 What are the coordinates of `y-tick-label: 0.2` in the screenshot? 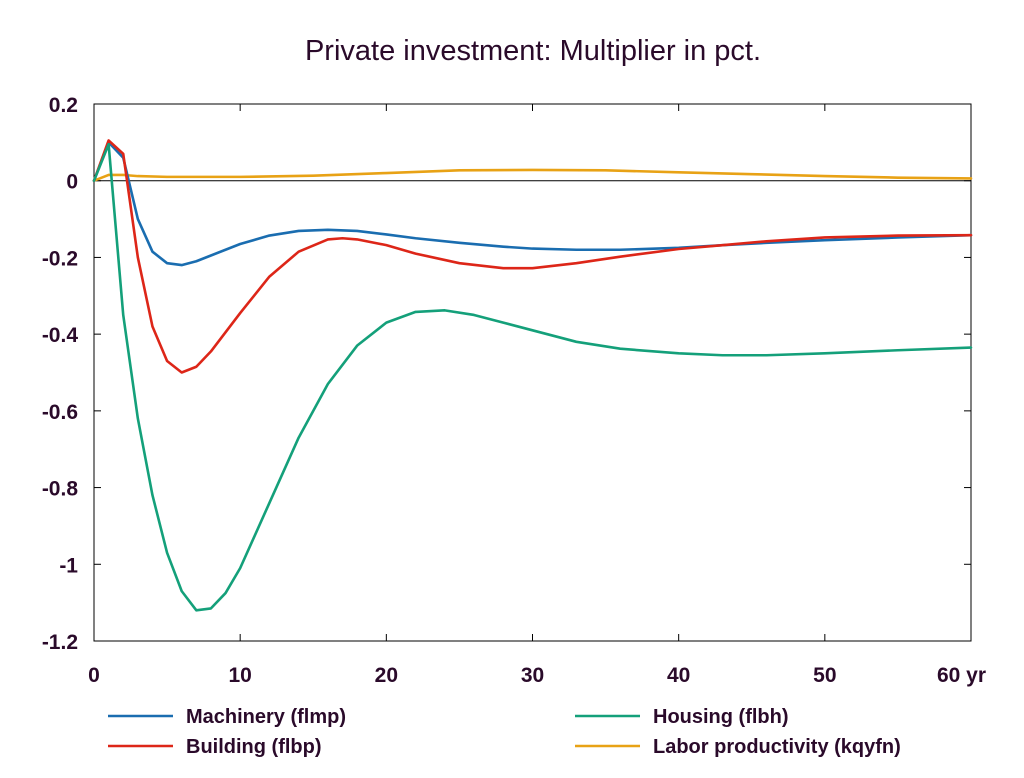 It's located at (63, 105).